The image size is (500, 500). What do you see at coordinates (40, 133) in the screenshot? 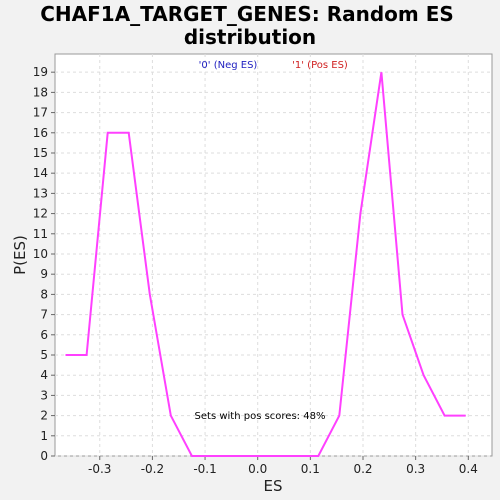
I see `y-tick-label: 16` at bounding box center [40, 133].